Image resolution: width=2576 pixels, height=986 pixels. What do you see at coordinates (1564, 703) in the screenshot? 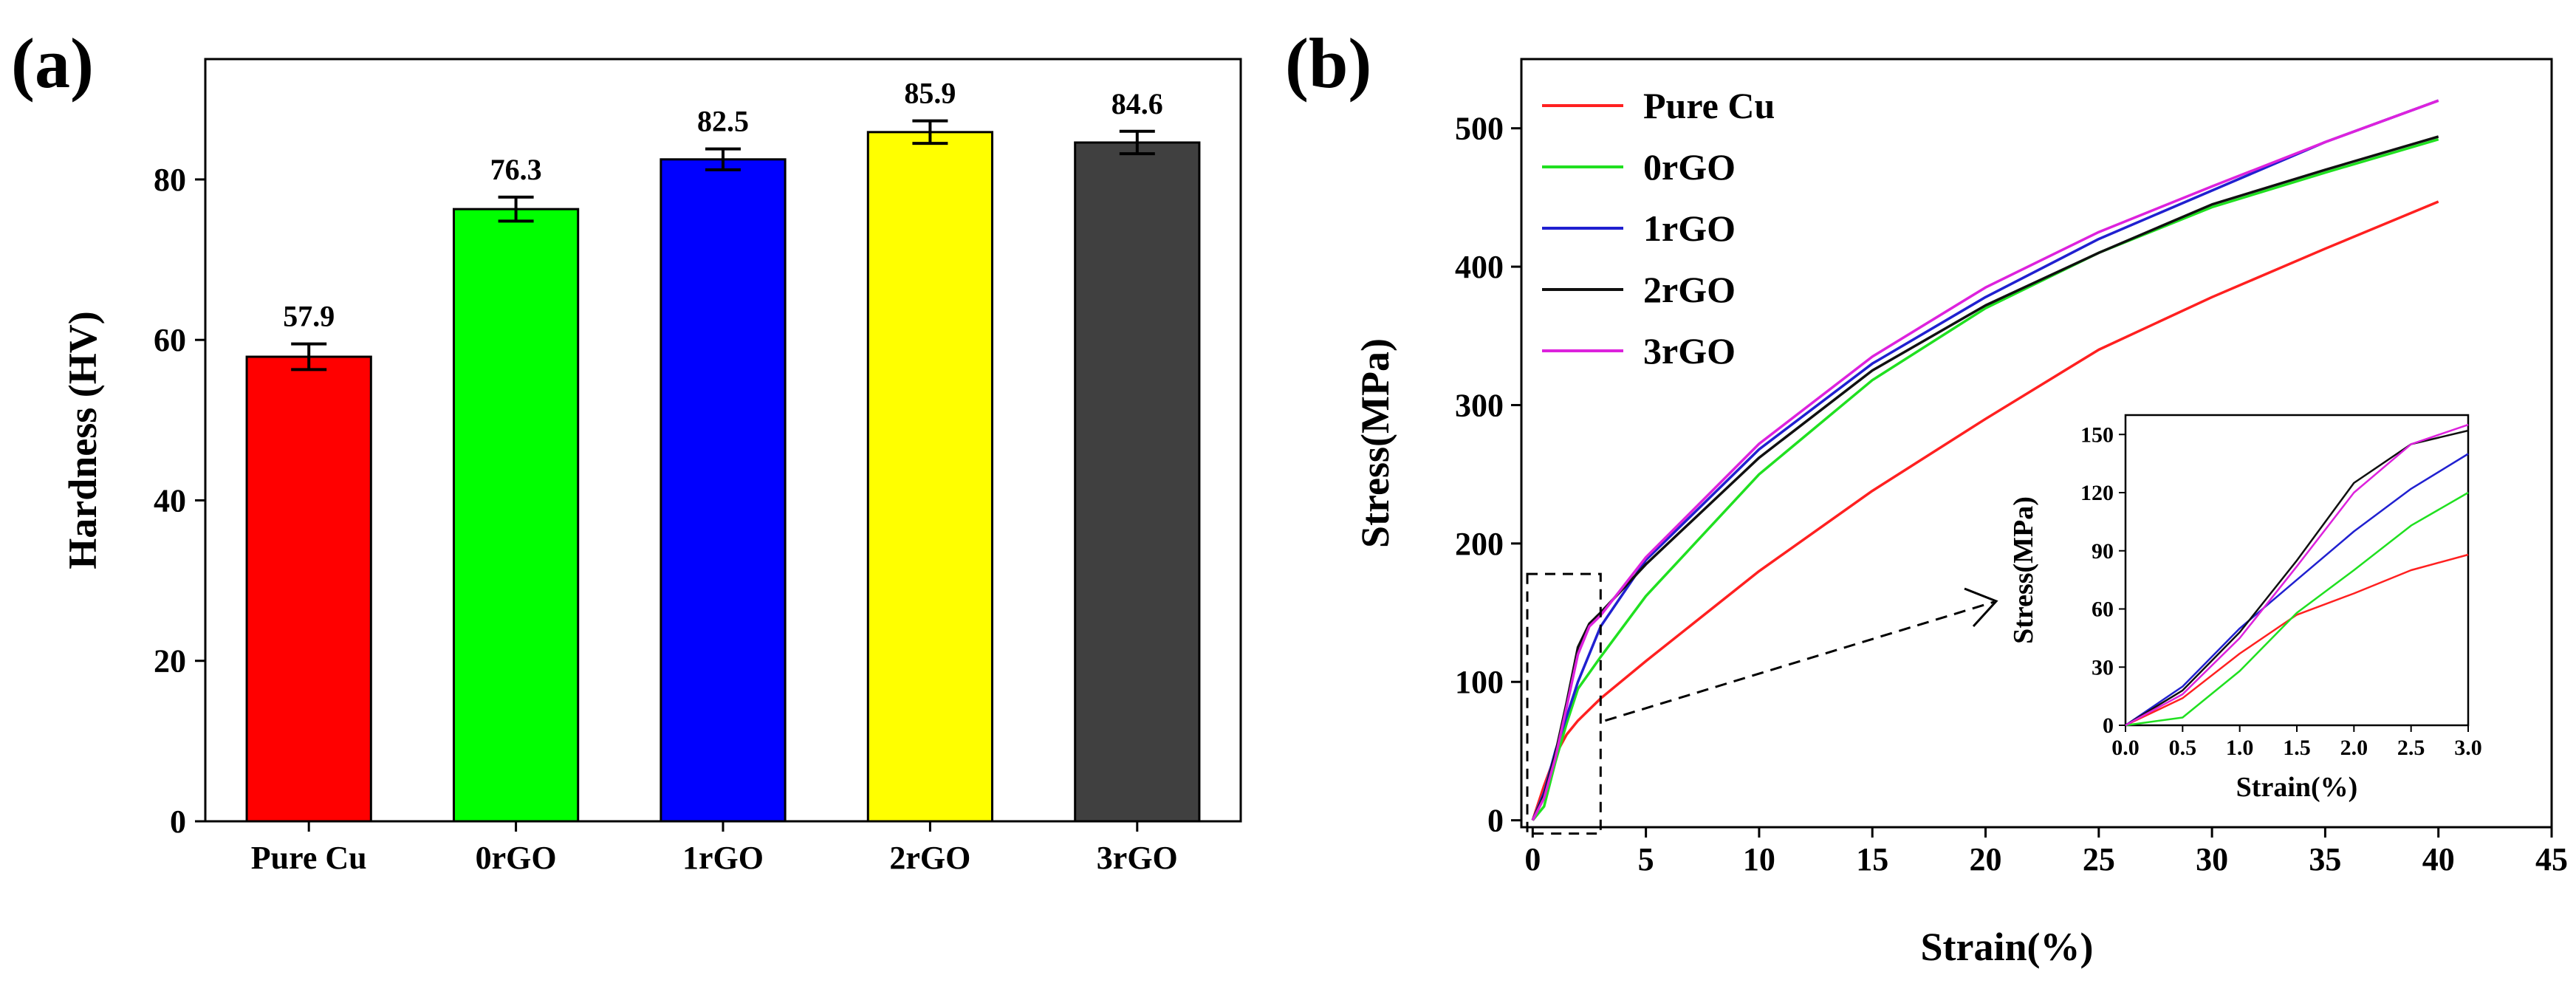
I see `zoom-box` at bounding box center [1564, 703].